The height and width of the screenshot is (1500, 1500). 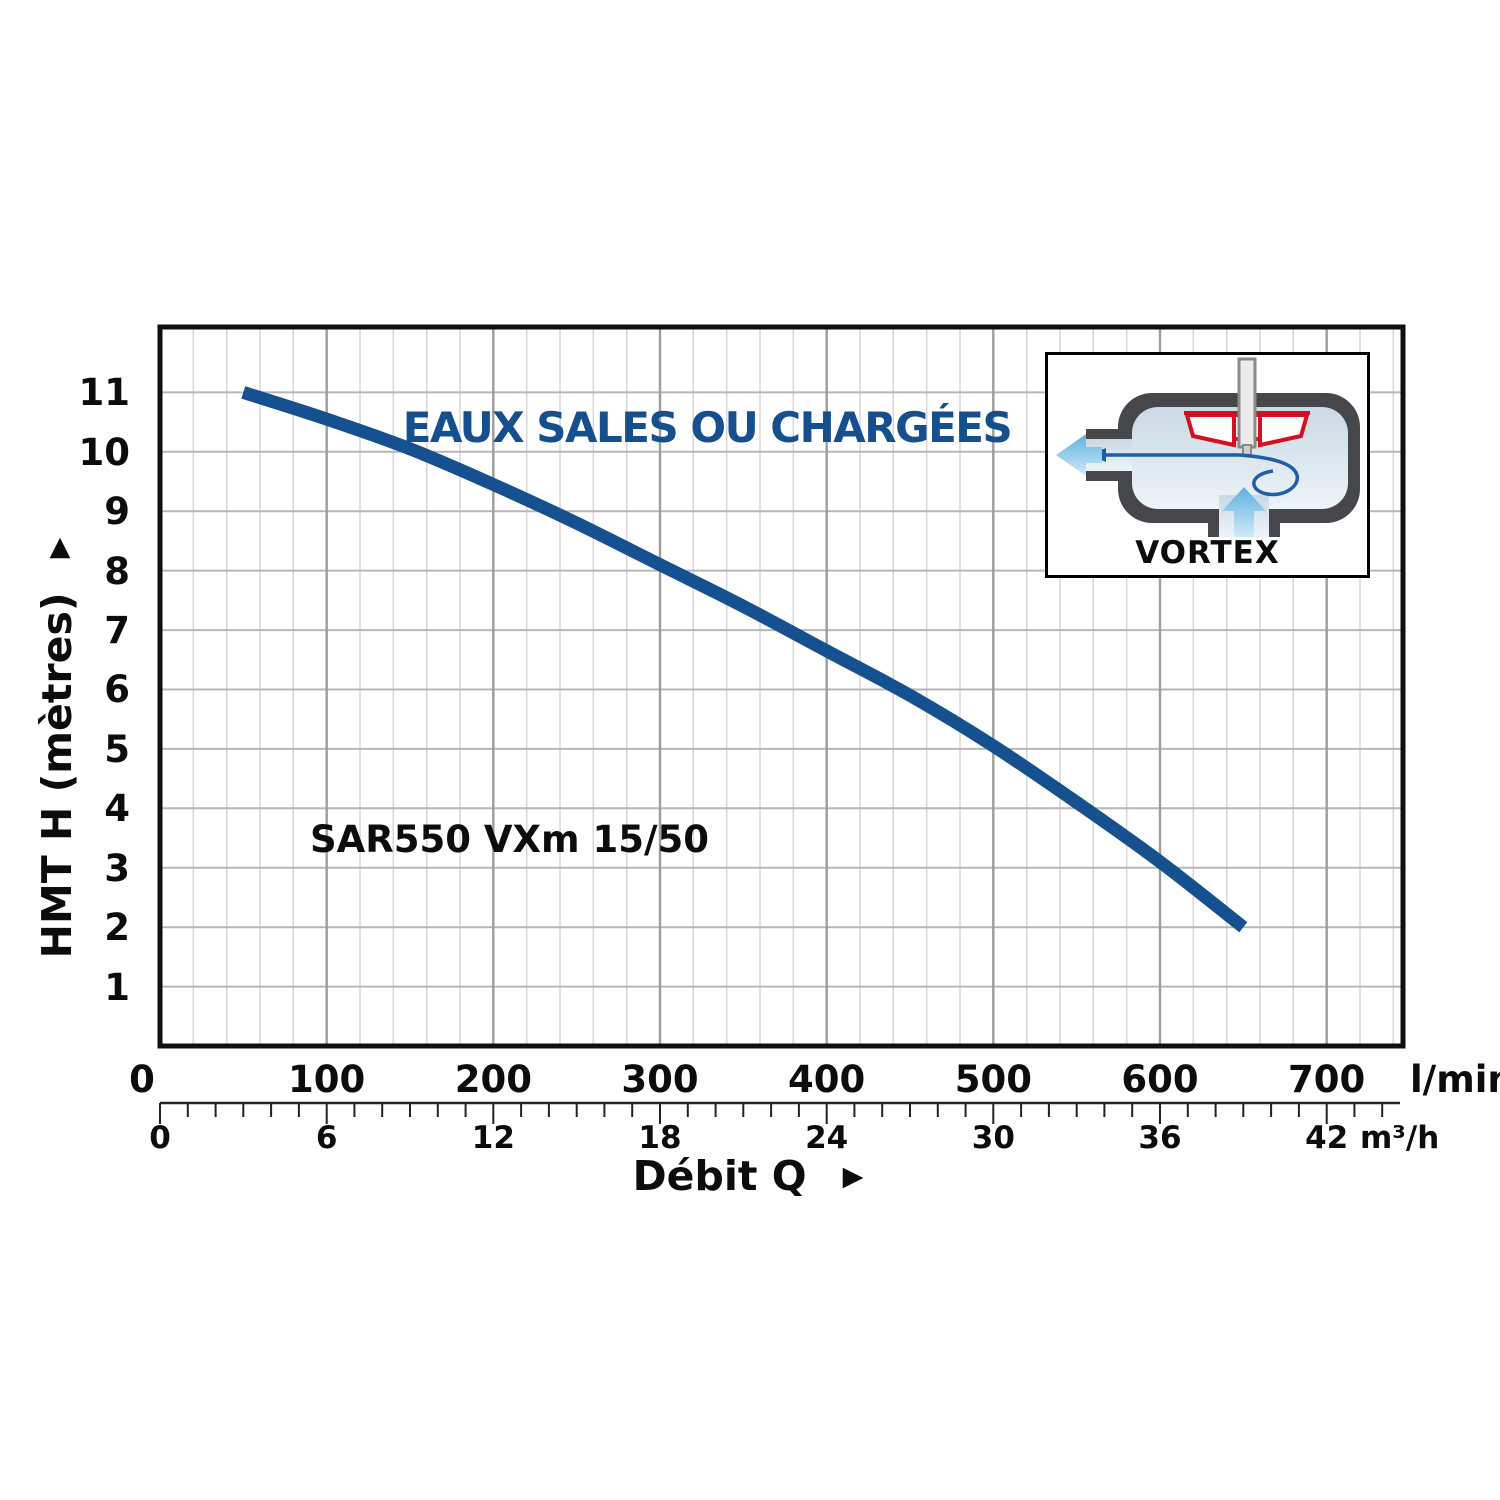 I want to click on x2-tick-label: 36, so click(x=1160, y=1138).